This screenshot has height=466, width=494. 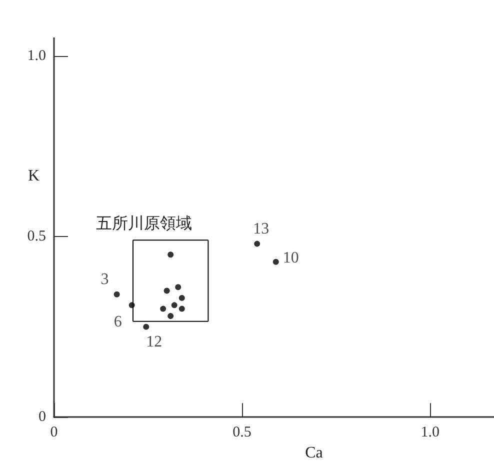 What do you see at coordinates (34, 176) in the screenshot?
I see `y-axis-title: K` at bounding box center [34, 176].